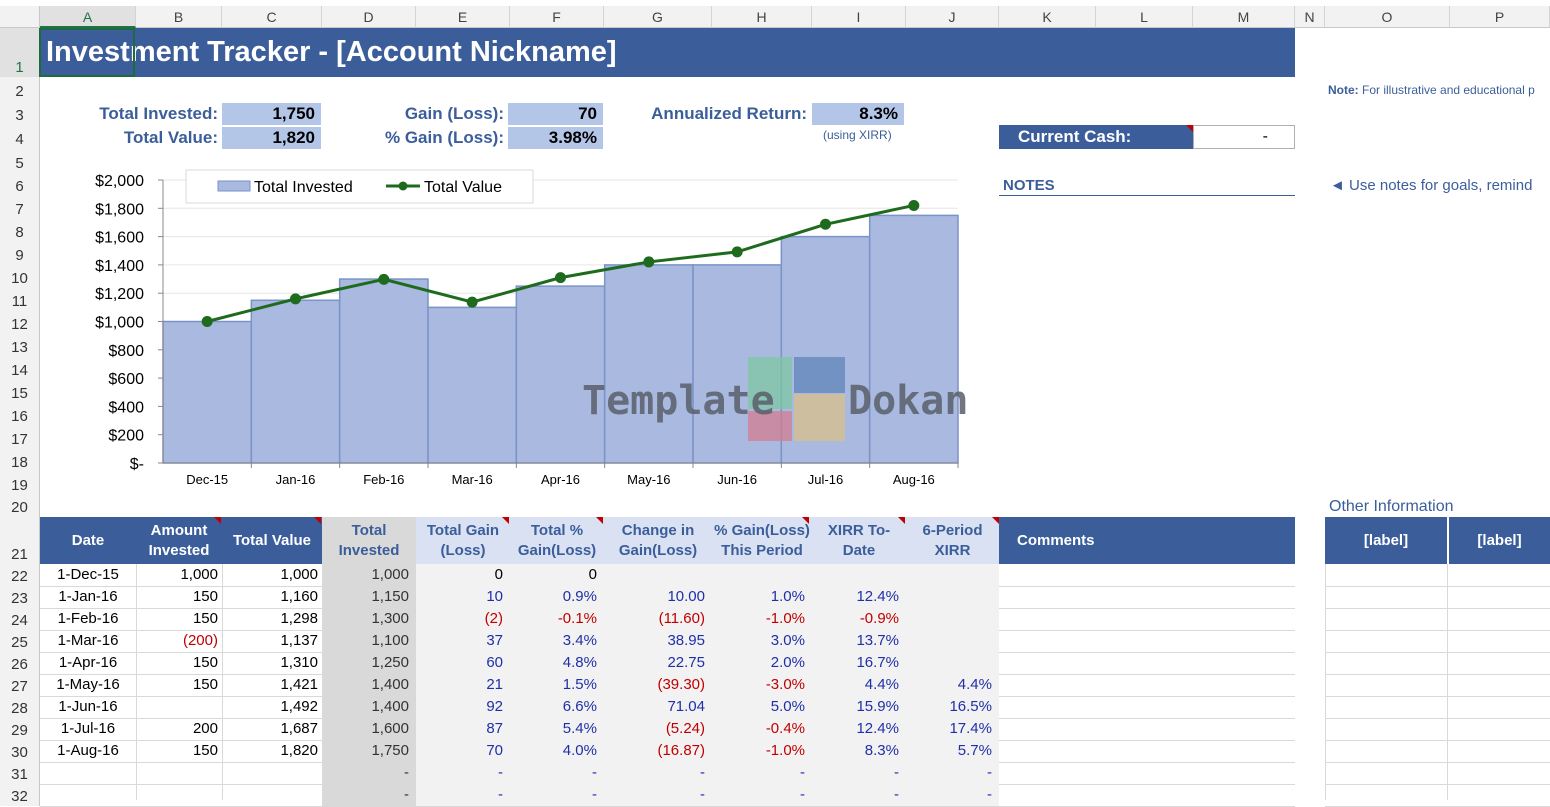  Describe the element at coordinates (1144, 17) in the screenshot. I see `column-header-l: L` at that location.